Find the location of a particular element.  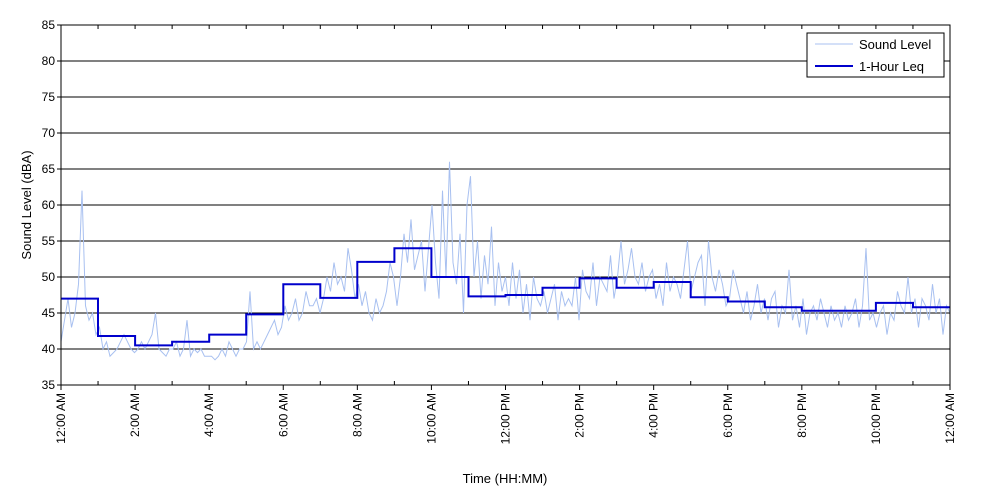

x-axis-title: Time (HH:MM) is located at coordinates (505, 478).